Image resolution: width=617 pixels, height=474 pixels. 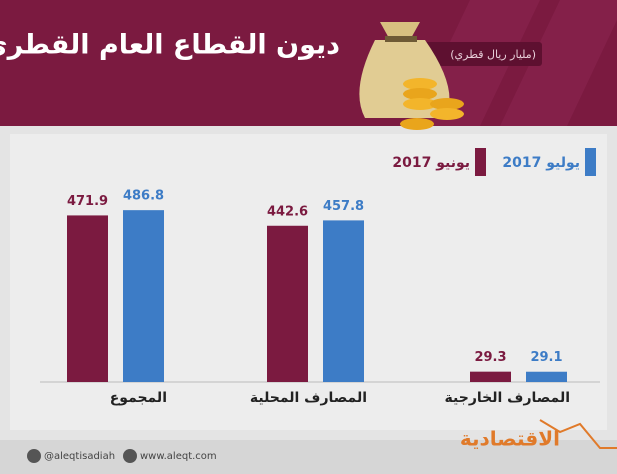 I want to click on value-label: 442.6, so click(x=287, y=211).